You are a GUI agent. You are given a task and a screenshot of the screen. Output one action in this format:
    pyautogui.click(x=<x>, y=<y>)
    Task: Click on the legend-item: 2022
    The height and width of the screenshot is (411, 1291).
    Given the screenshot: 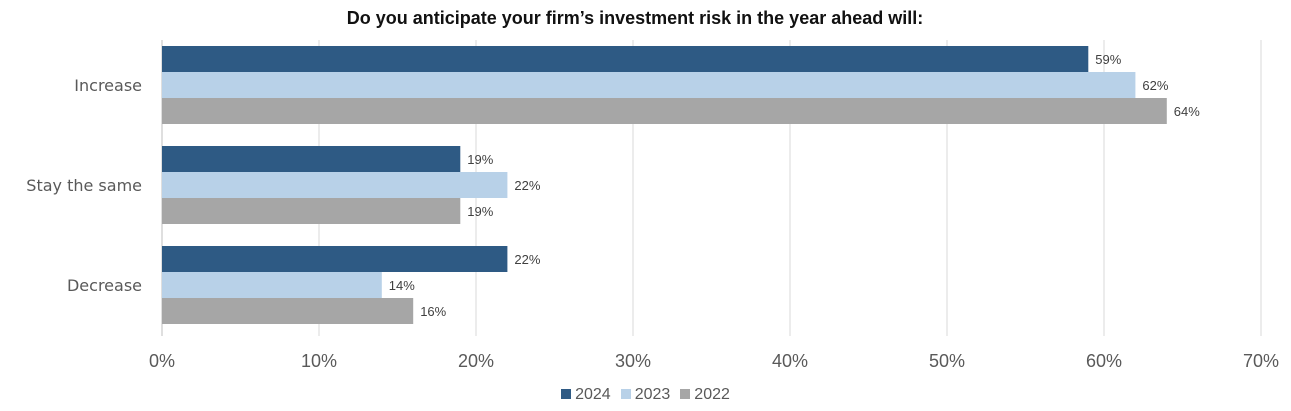 What is the action you would take?
    pyautogui.click(x=705, y=395)
    